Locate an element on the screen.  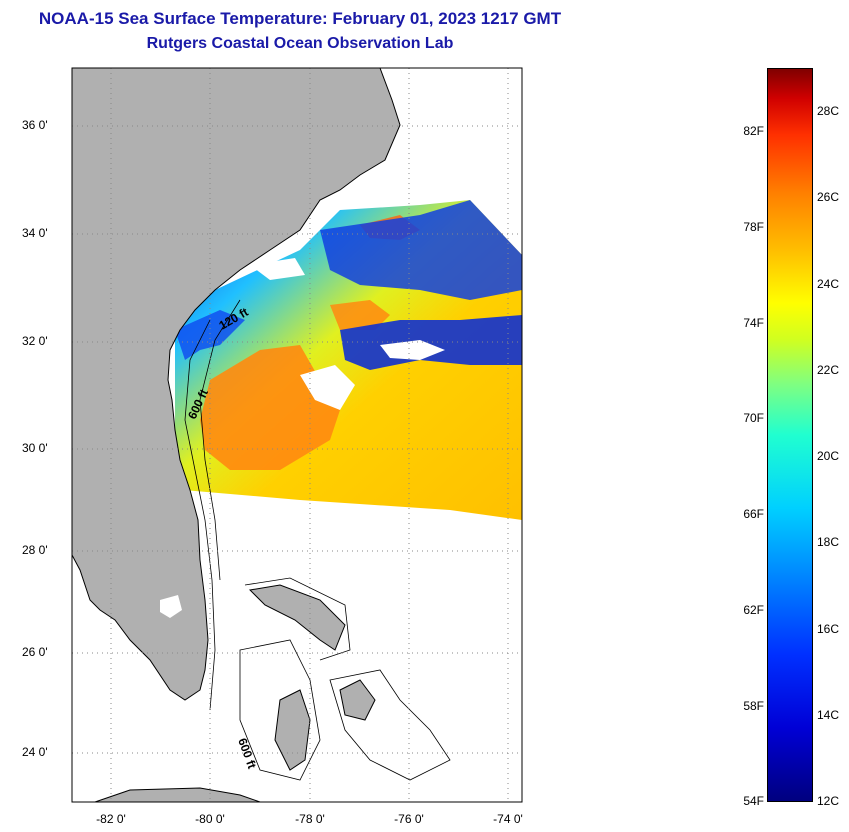
colorbar-f-label: 70F is located at coordinates (753, 418).